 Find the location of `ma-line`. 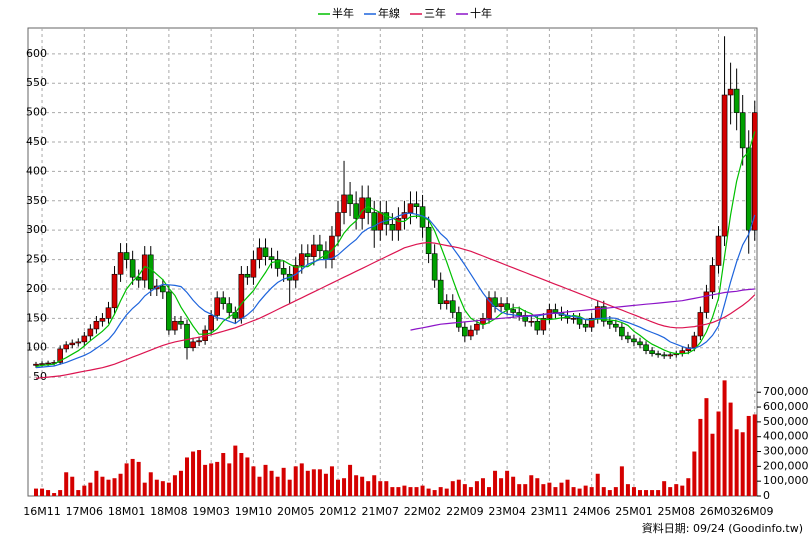

ma-line is located at coordinates (582, 309).